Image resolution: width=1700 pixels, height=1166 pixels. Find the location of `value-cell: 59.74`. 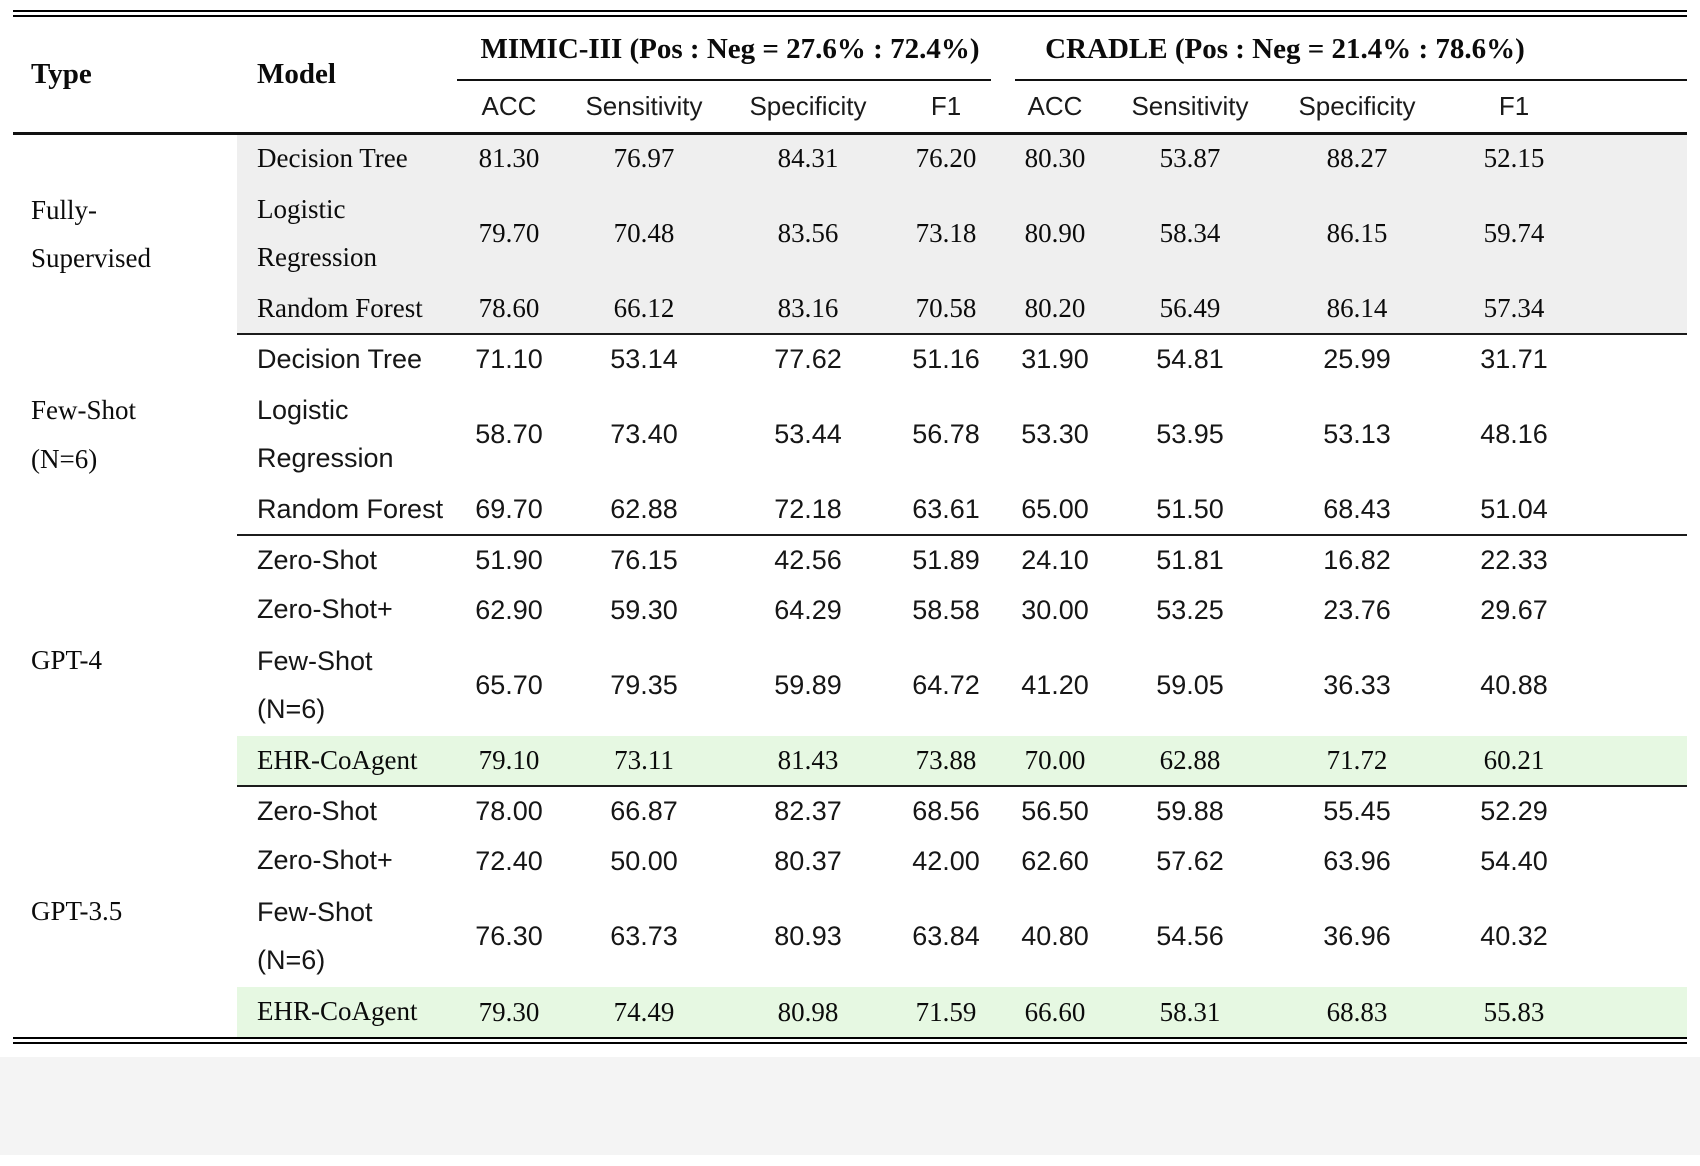

value-cell: 59.74 is located at coordinates (1564, 233).